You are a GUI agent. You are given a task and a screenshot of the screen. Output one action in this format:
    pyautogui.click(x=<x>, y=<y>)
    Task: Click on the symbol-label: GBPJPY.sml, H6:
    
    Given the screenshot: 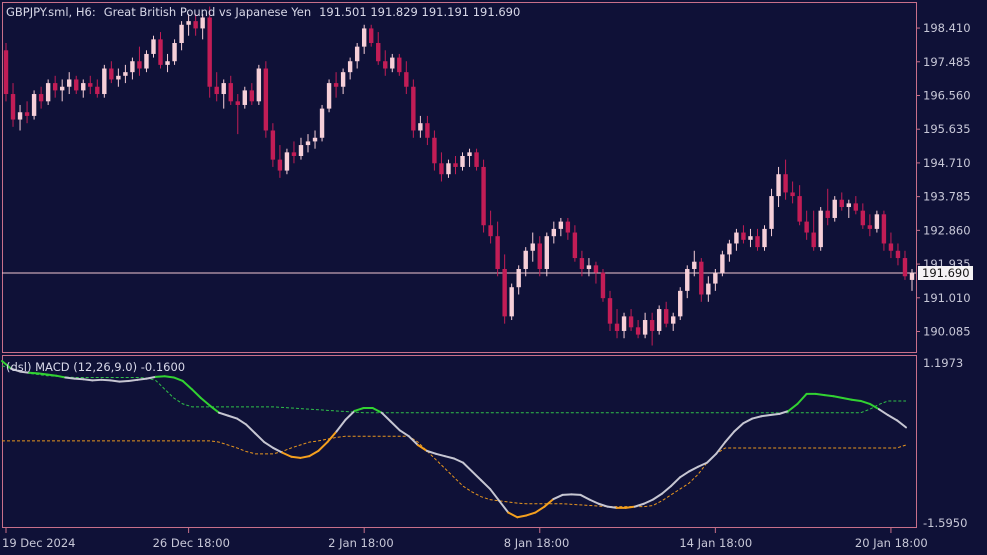 What is the action you would take?
    pyautogui.click(x=51, y=12)
    